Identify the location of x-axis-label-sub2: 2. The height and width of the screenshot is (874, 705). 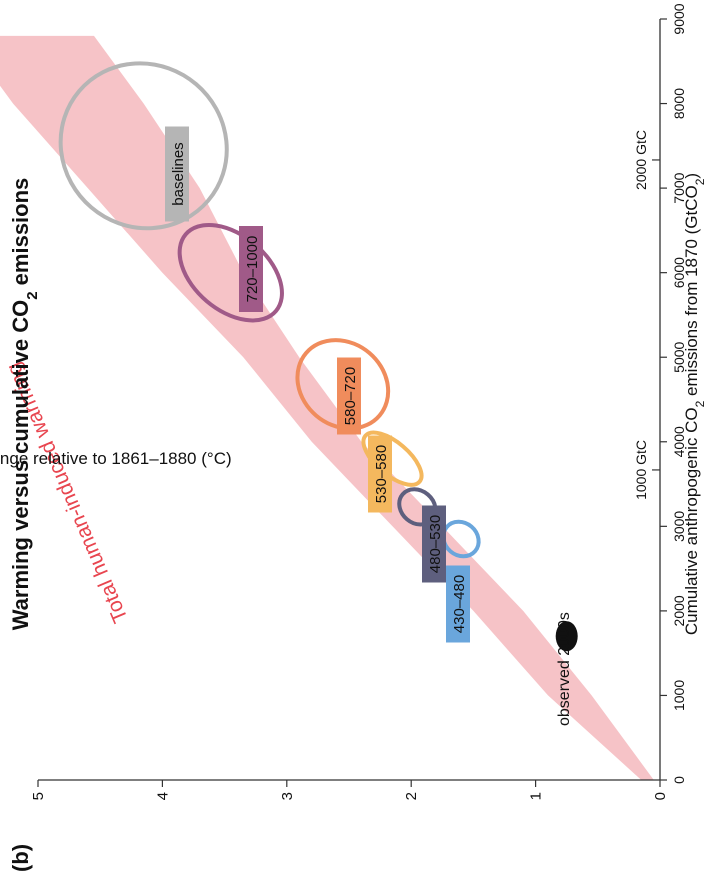
(699, 181).